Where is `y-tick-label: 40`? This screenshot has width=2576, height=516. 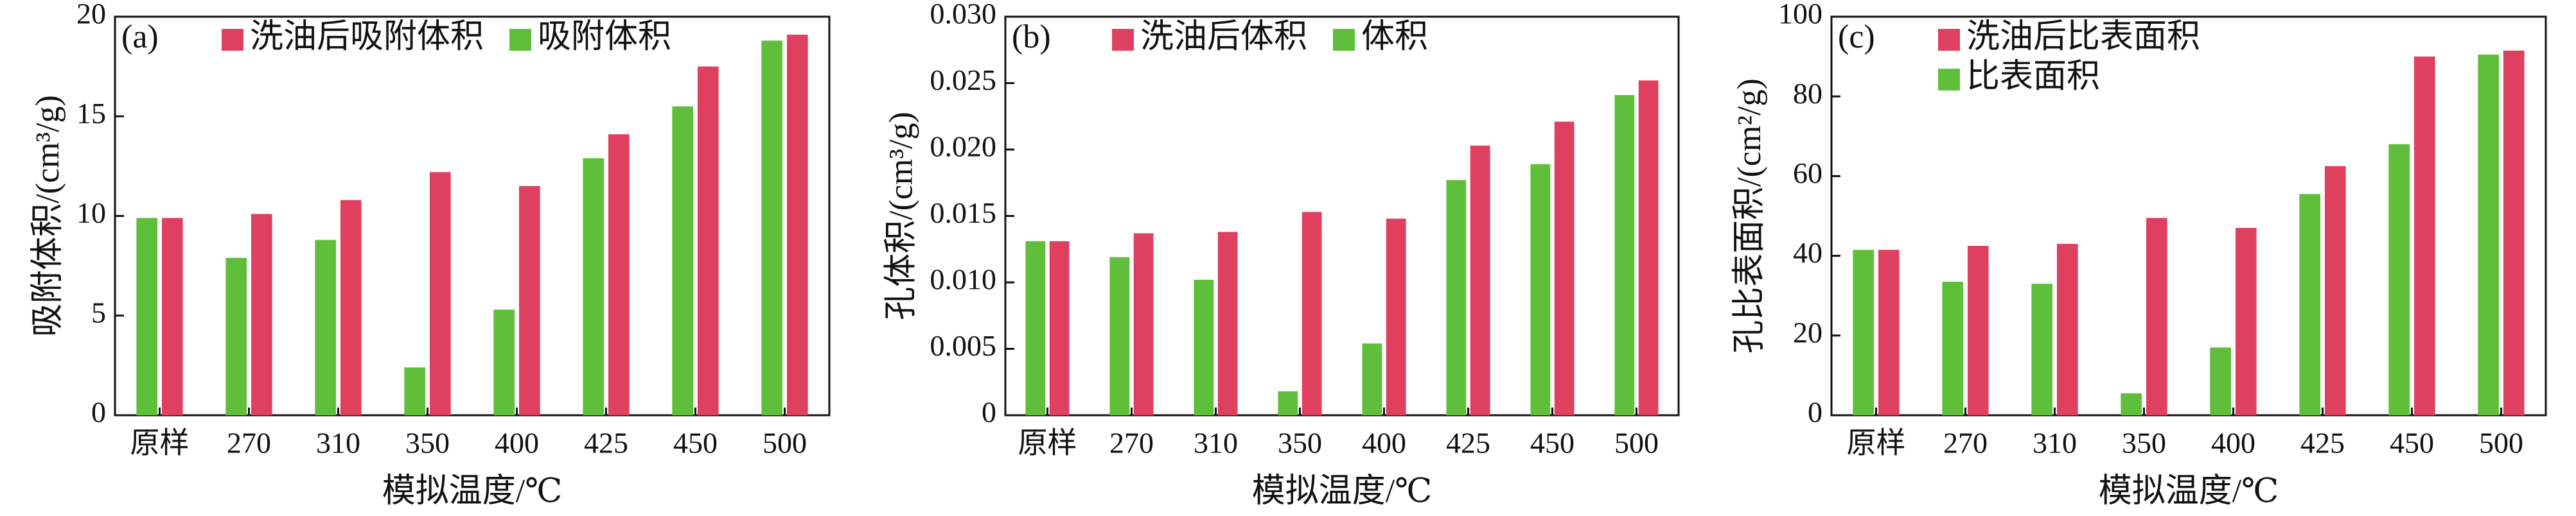
y-tick-label: 40 is located at coordinates (1808, 252).